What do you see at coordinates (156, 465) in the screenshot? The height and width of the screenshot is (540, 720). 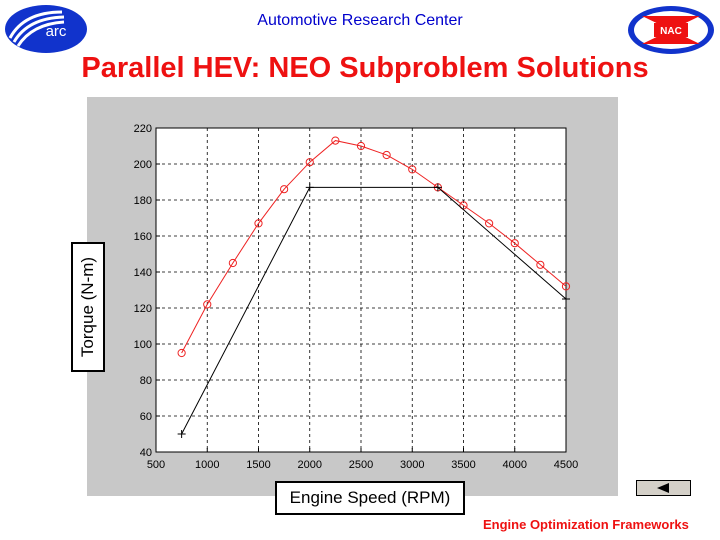 I see `x-tick-label: 500` at bounding box center [156, 465].